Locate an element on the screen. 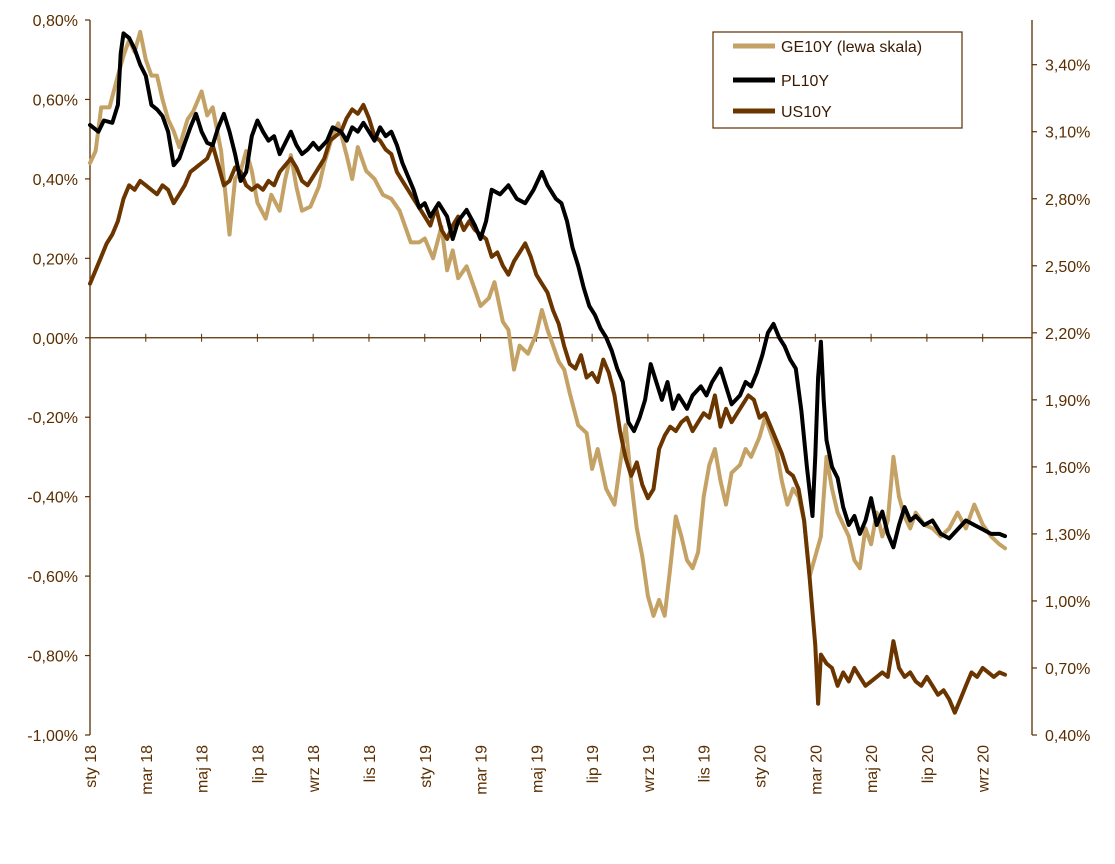 The height and width of the screenshot is (864, 1115). x-tick-label: lip 20 is located at coordinates (928, 764).